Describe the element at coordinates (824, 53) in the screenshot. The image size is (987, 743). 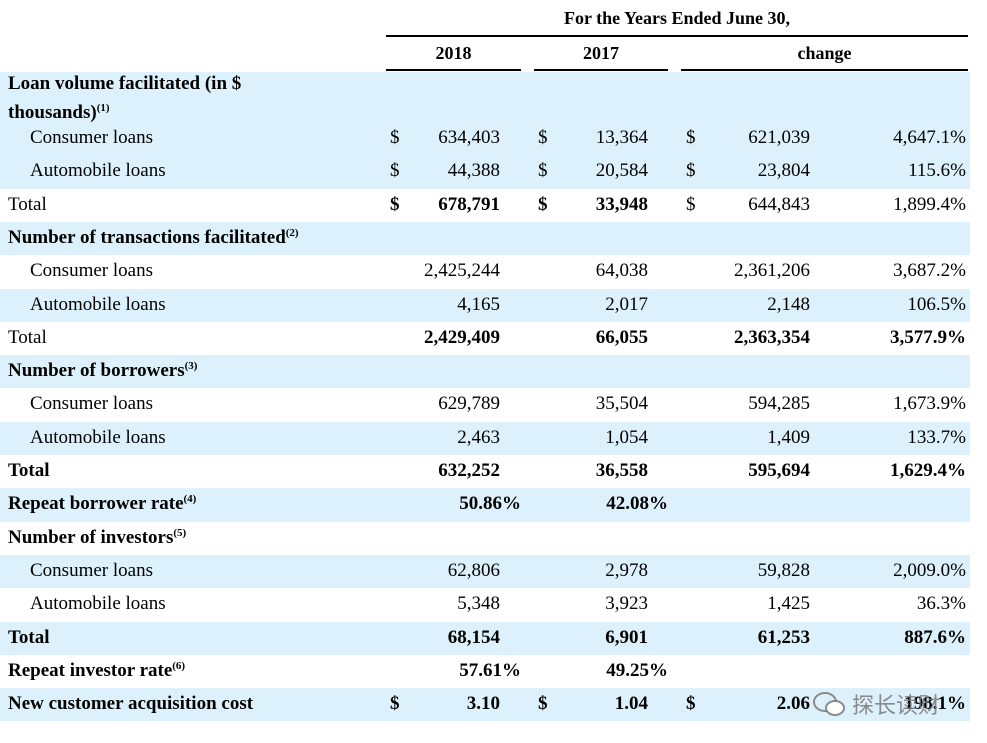
I see `column-header: change` at that location.